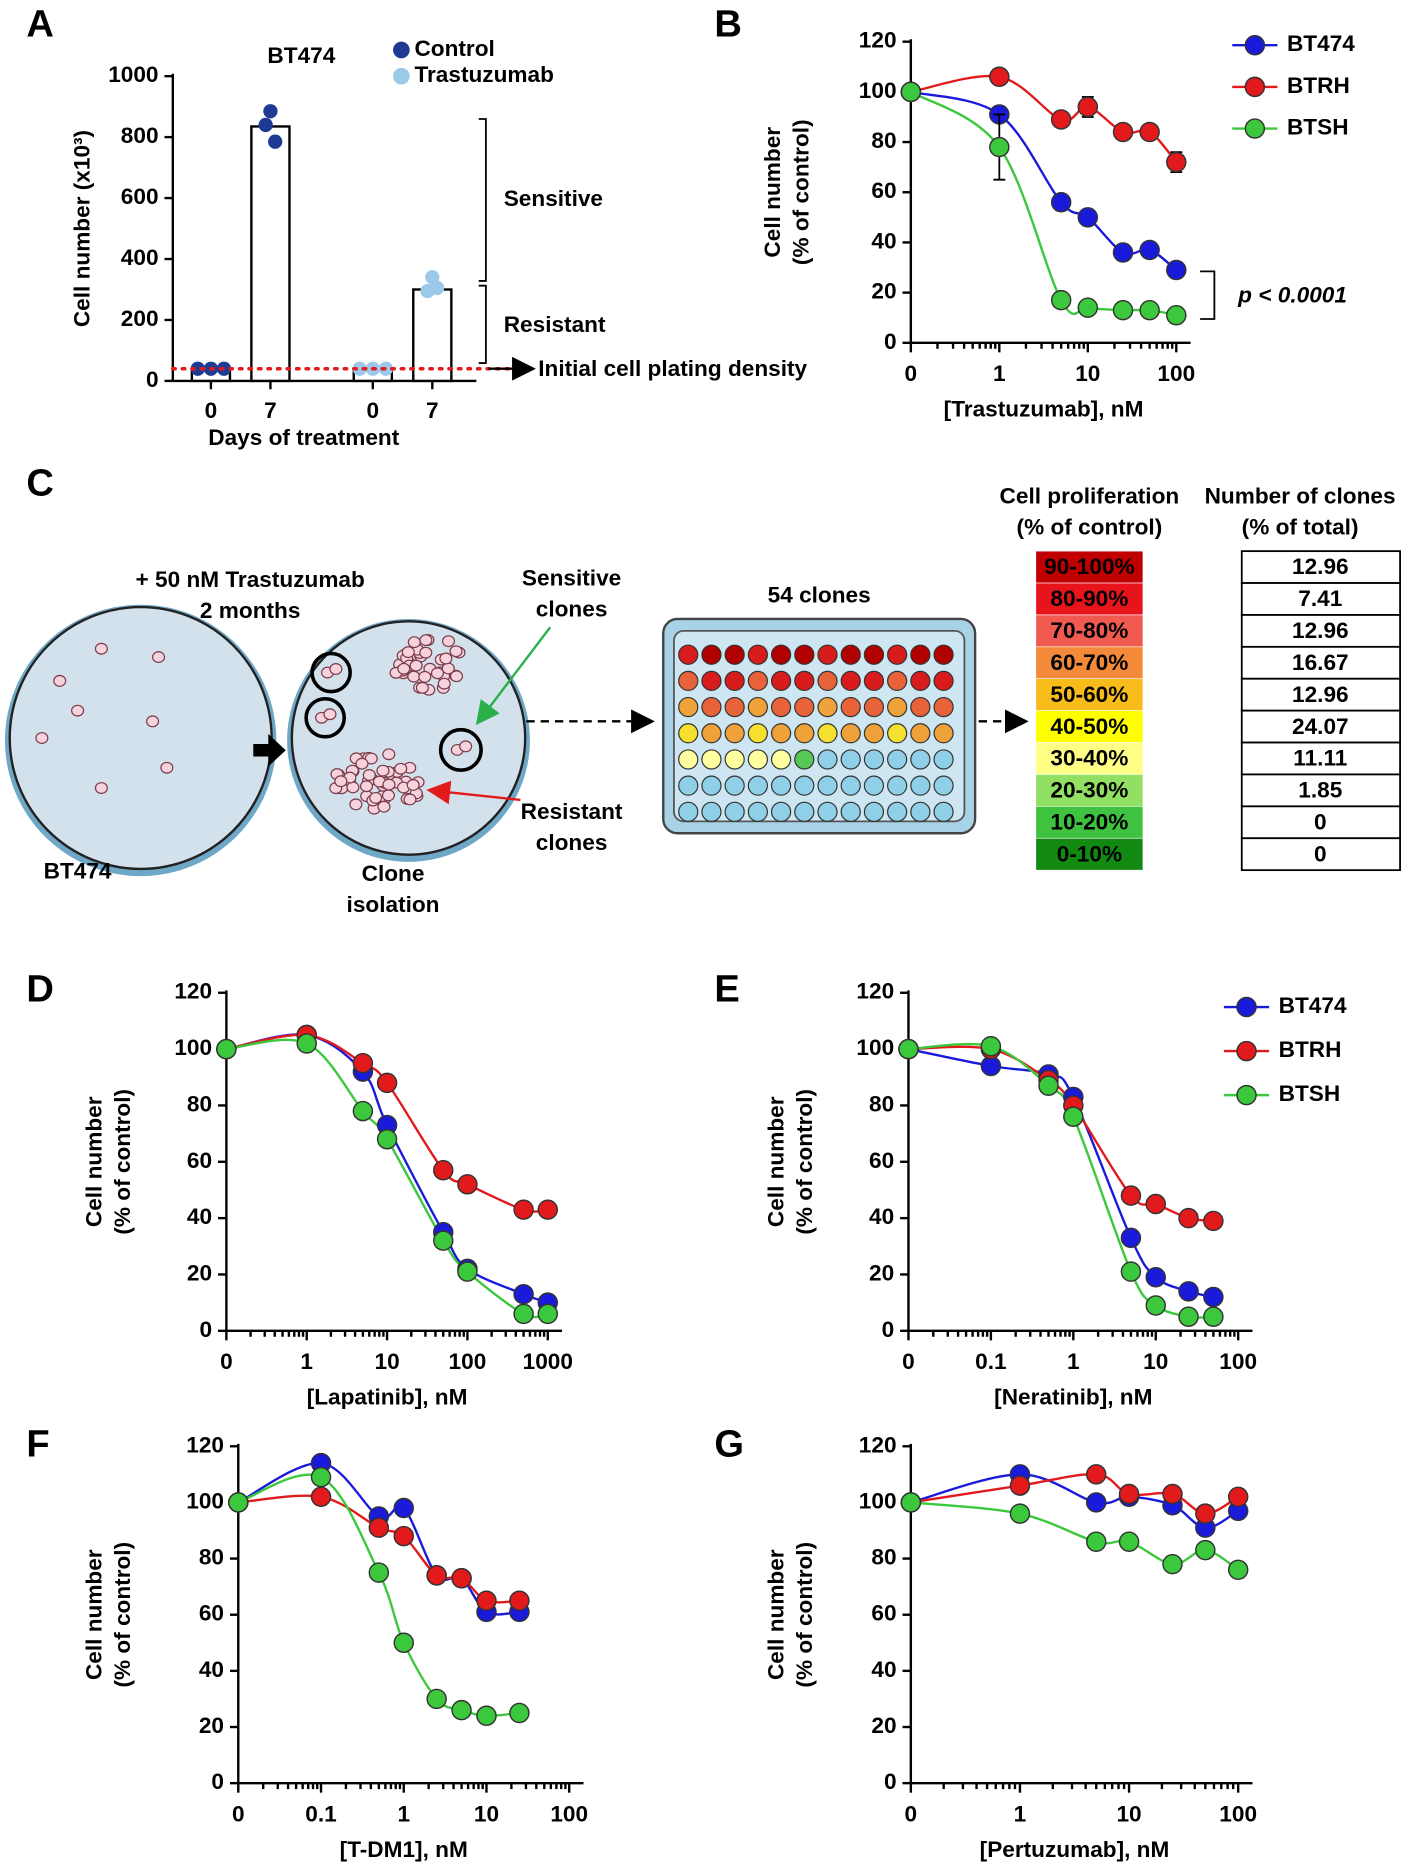 Image resolution: width=1411 pixels, height=1876 pixels. Describe the element at coordinates (1310, 1049) in the screenshot. I see `legend-label: BTRH` at that location.